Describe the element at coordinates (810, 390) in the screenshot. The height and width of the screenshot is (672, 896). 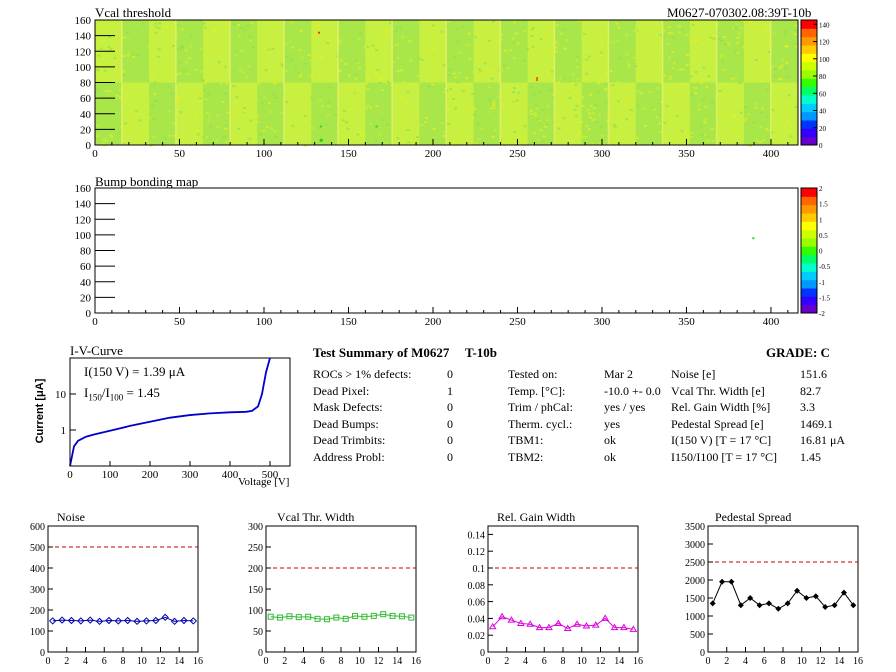
I see `result-value: 82.7` at that location.